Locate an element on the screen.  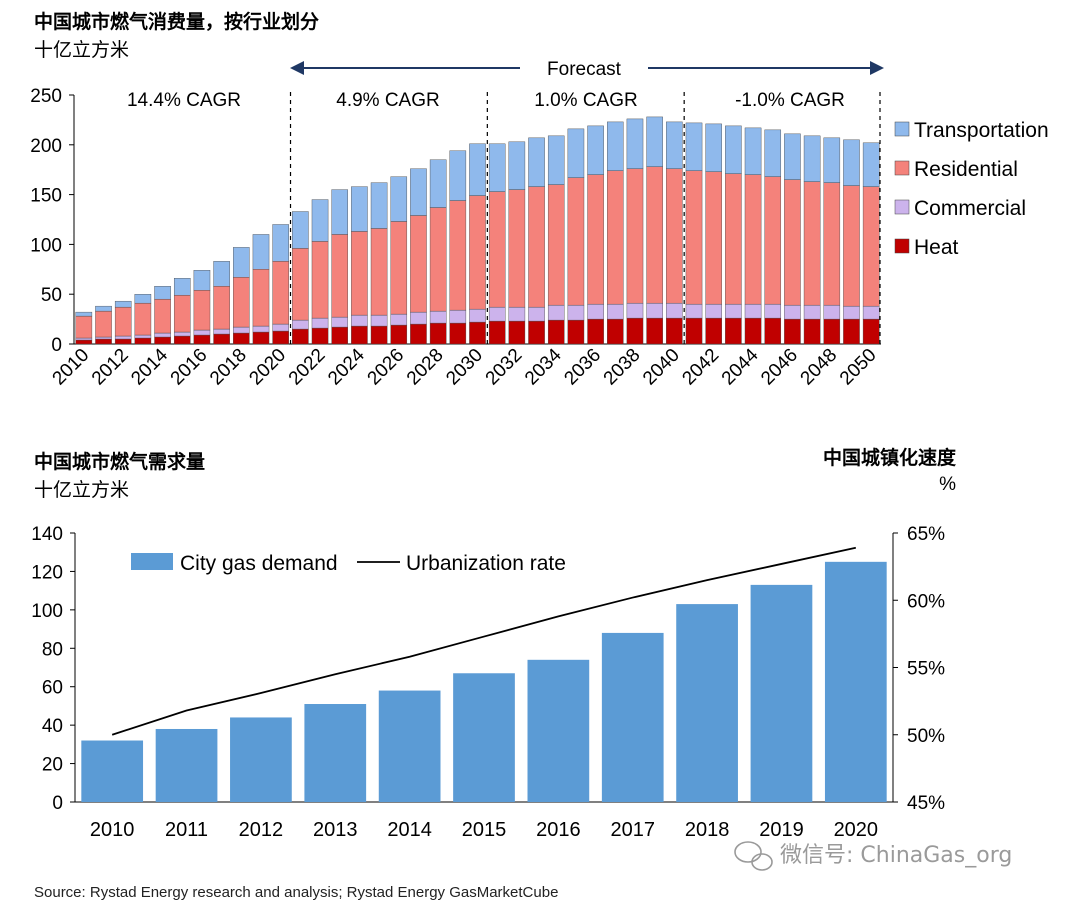
bar-commercial-2026 is located at coordinates (399, 319).